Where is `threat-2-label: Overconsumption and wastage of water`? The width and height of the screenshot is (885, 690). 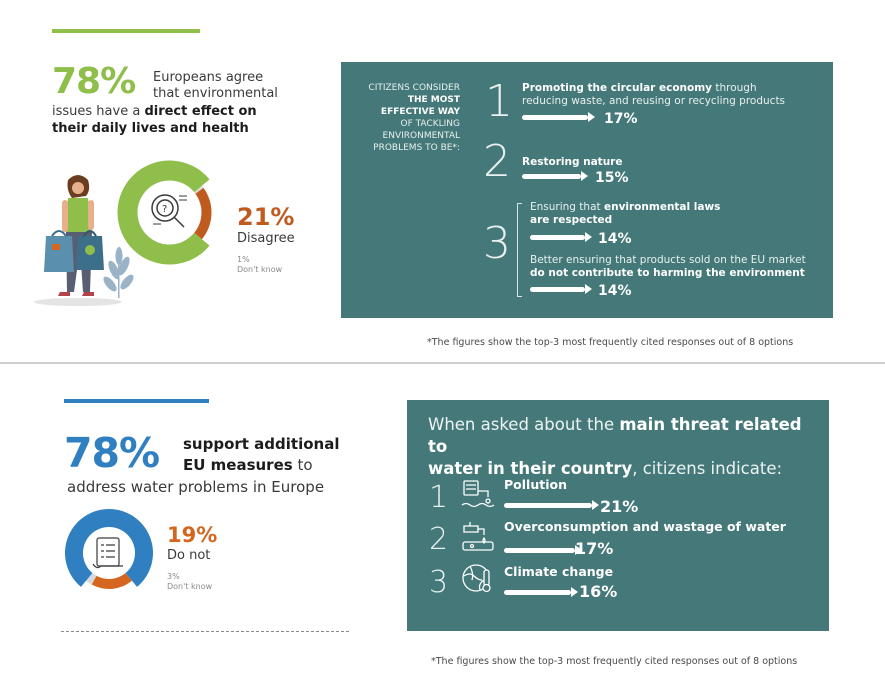 threat-2-label: Overconsumption and wastage of water is located at coordinates (645, 526).